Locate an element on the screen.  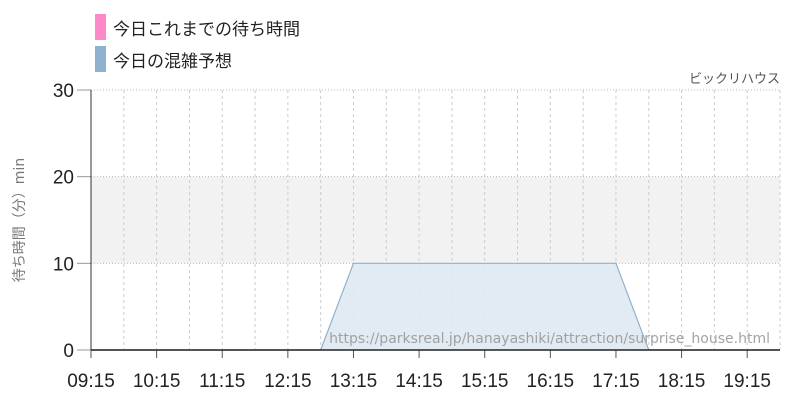
x-tick-label: 13:15 is located at coordinates (354, 381).